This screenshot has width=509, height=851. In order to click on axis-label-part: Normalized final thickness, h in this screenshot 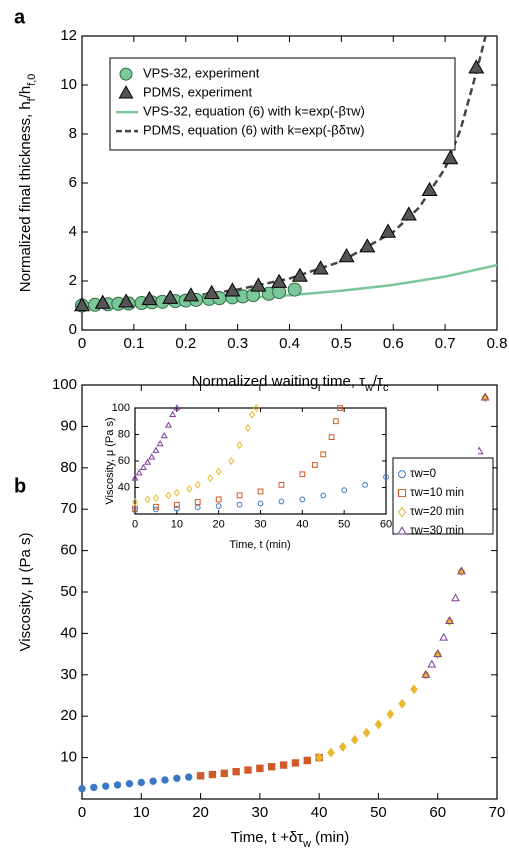, I will do `click(25, 196)`.